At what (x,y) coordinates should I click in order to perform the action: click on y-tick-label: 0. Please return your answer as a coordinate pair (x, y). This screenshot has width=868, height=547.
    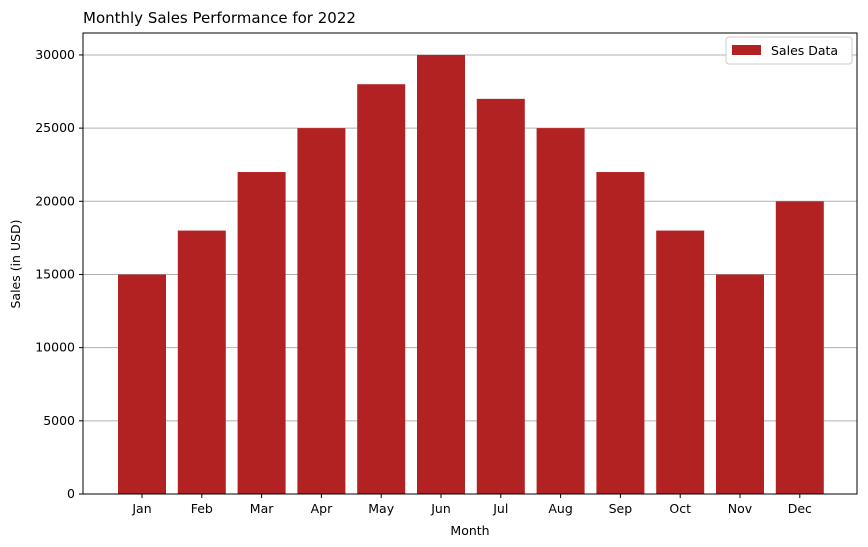
    Looking at the image, I should click on (71, 493).